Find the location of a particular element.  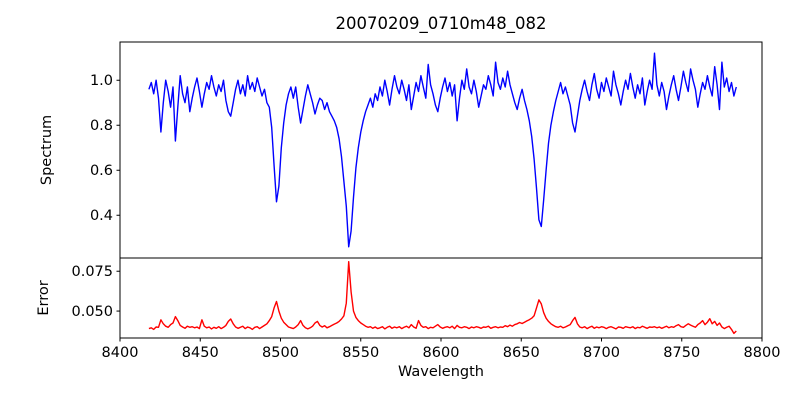

x-tick-label: 8400 is located at coordinates (120, 353).